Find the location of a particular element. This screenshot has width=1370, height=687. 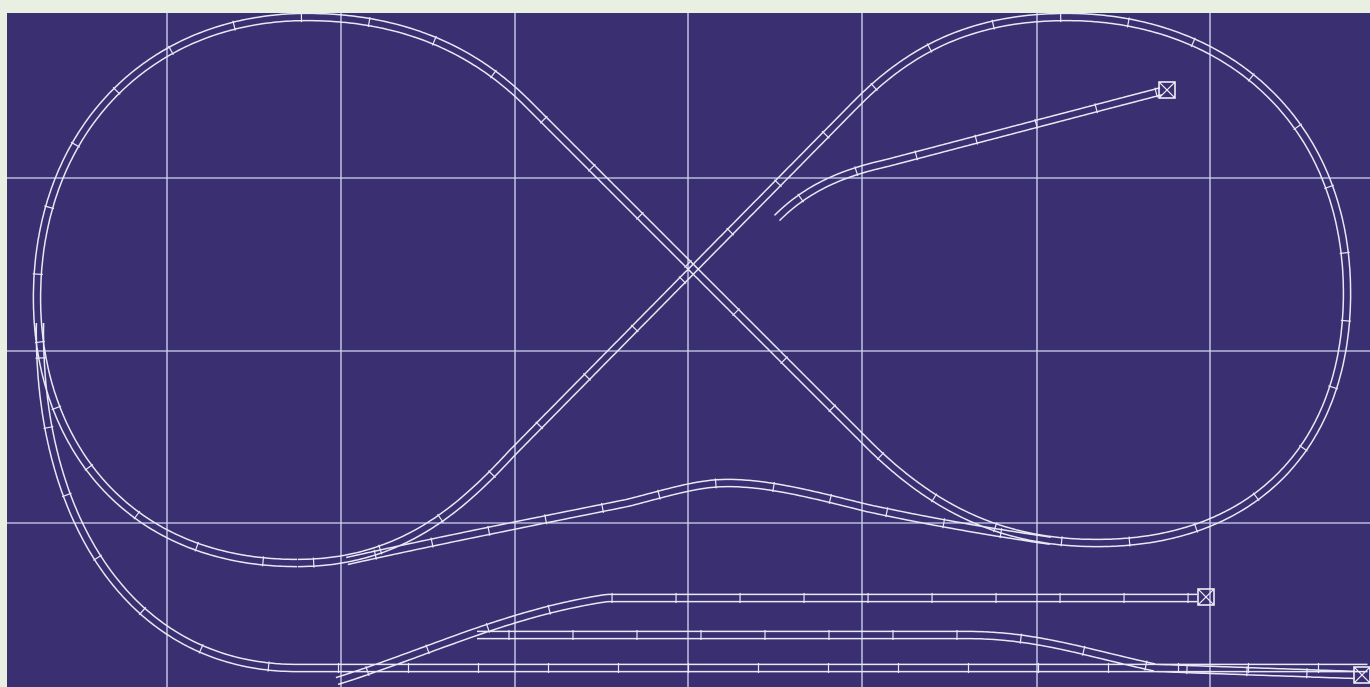

bumper-upper-spur is located at coordinates (1167, 90).